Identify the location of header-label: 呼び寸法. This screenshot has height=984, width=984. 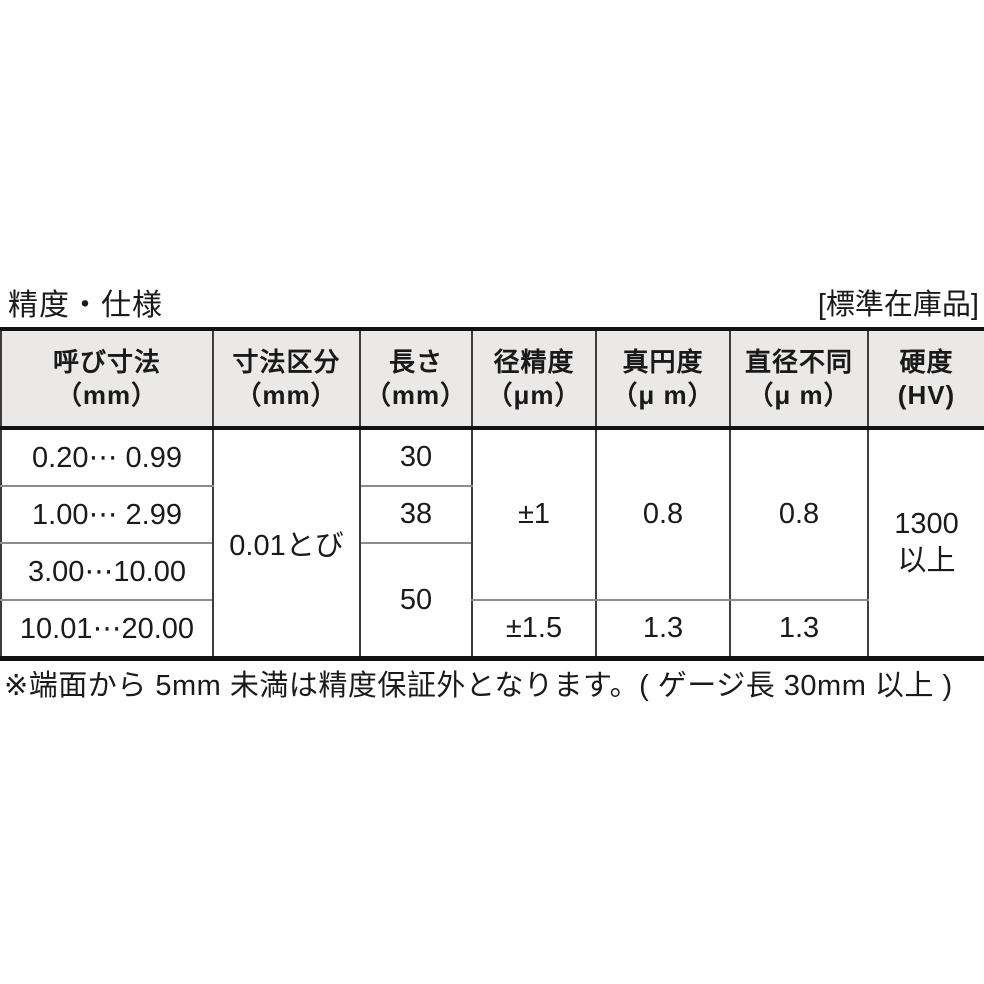
(106, 361).